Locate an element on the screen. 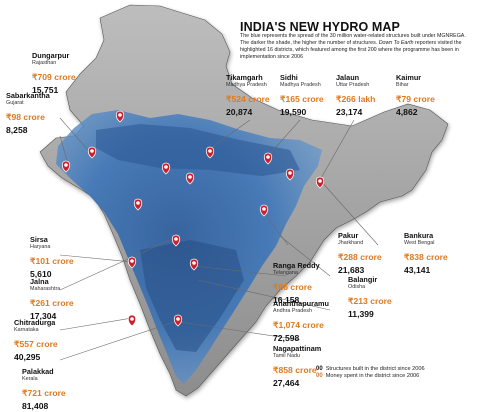 This screenshot has width=480, height=412. money-spent: ₹288 crore is located at coordinates (360, 256).